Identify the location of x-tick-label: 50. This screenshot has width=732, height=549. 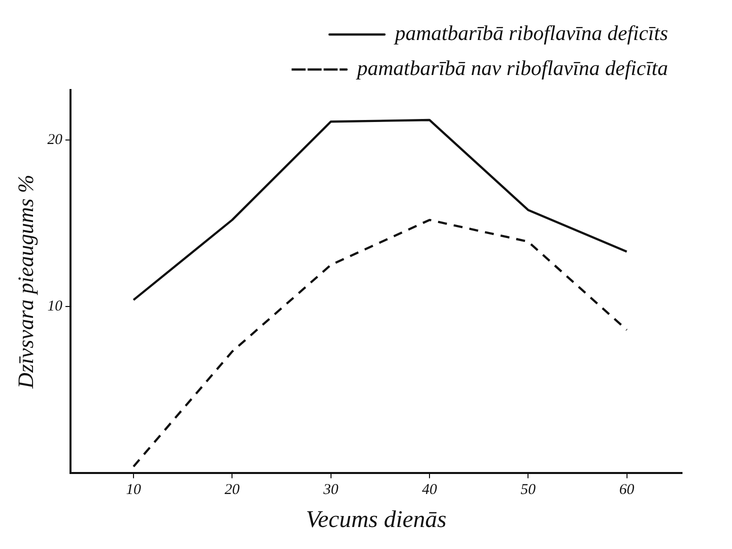
(528, 490).